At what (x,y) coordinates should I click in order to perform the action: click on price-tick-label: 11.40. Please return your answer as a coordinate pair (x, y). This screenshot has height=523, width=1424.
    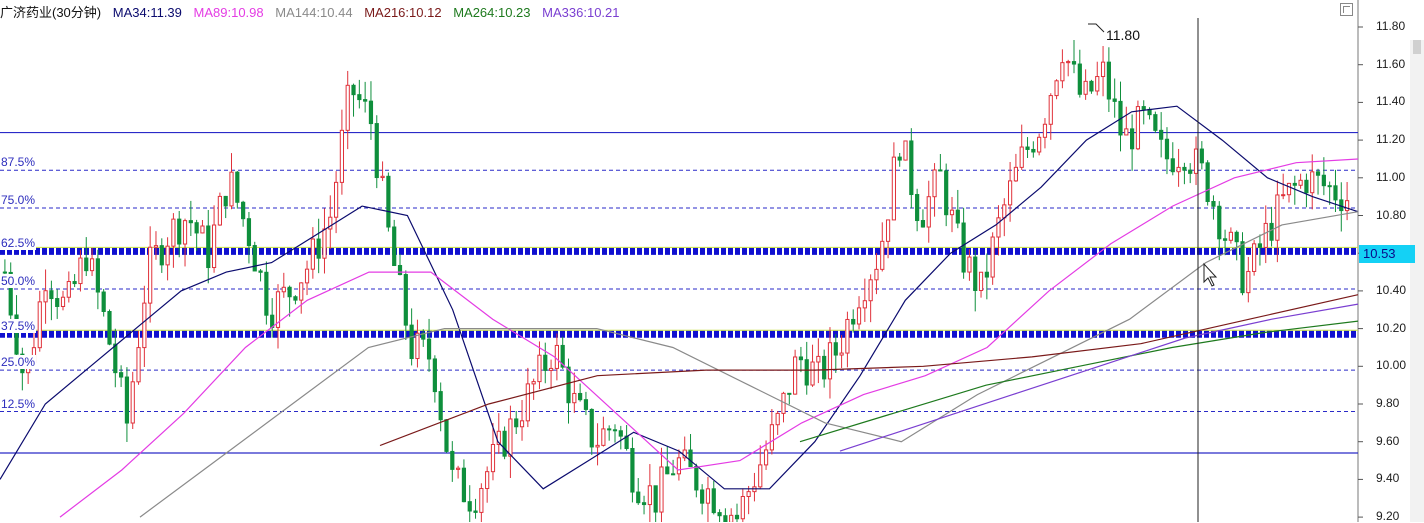
    Looking at the image, I should click on (1391, 101).